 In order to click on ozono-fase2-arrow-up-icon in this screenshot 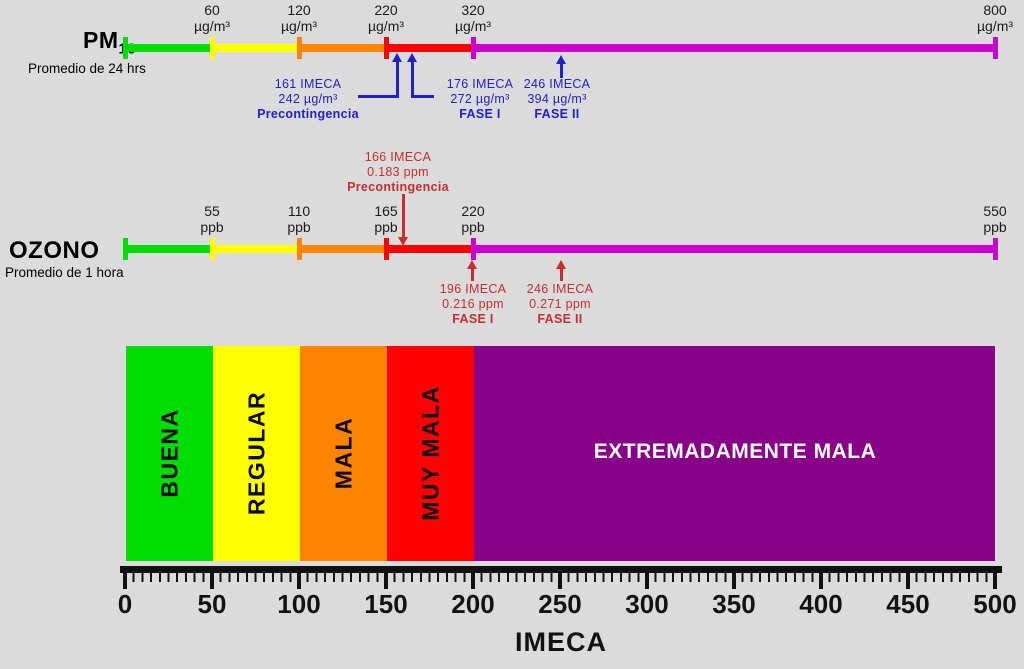, I will do `click(561, 264)`.